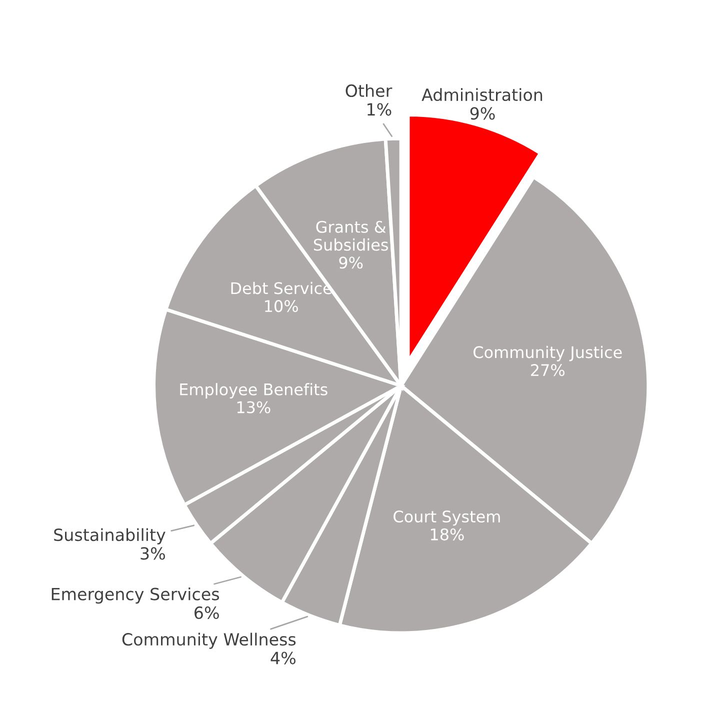 This screenshot has width=728, height=727. What do you see at coordinates (351, 235) in the screenshot?
I see `slice-label: Grants & Subsidies` at bounding box center [351, 235].